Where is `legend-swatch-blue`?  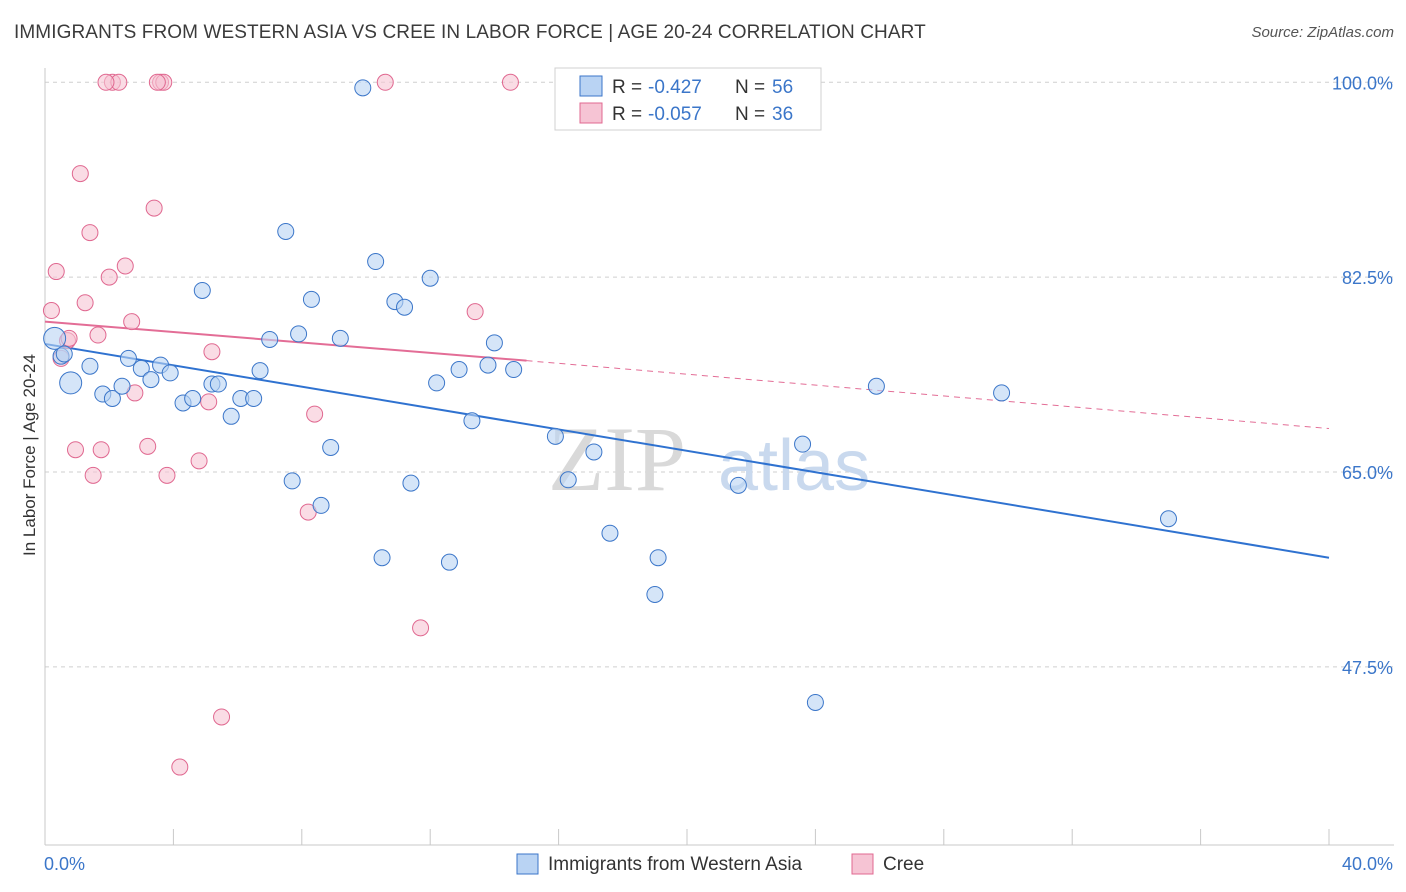
legend-swatch-blue is located at coordinates (591, 86).